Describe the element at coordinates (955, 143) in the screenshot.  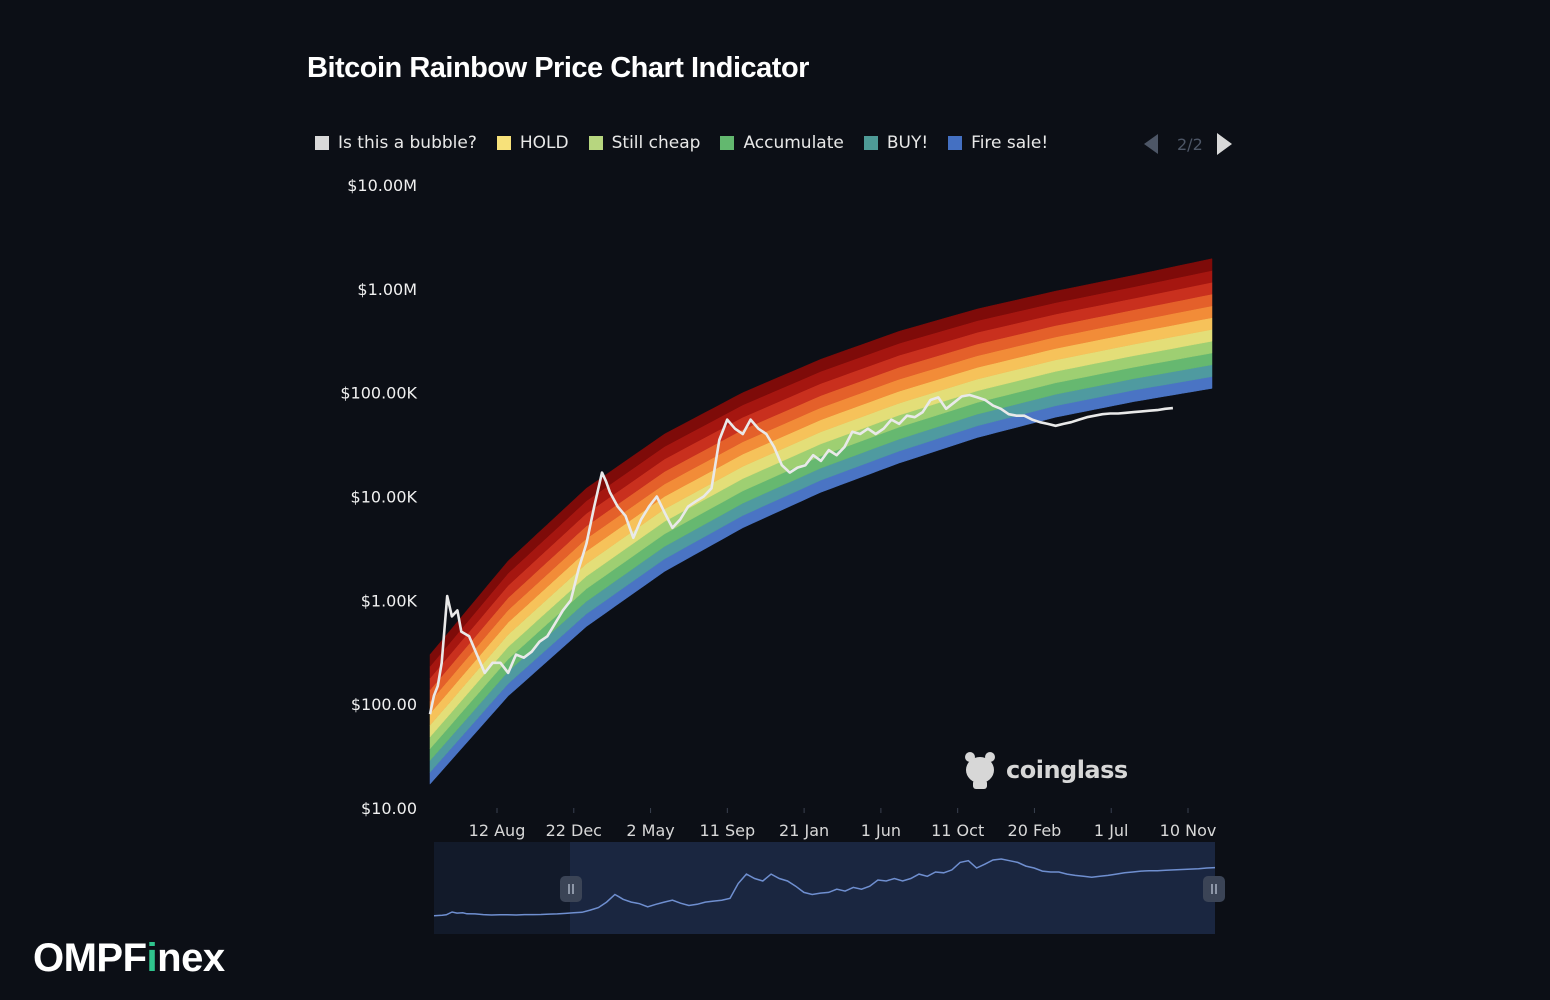
I see `legend-swatch-fire-sale` at that location.